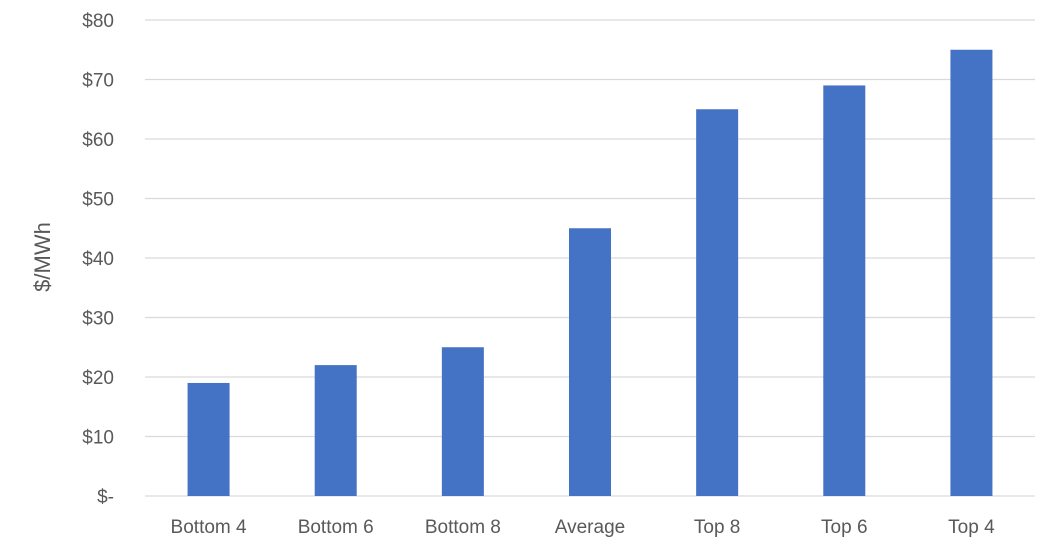 The height and width of the screenshot is (548, 1061). I want to click on x-tick-label: Top 4, so click(971, 527).